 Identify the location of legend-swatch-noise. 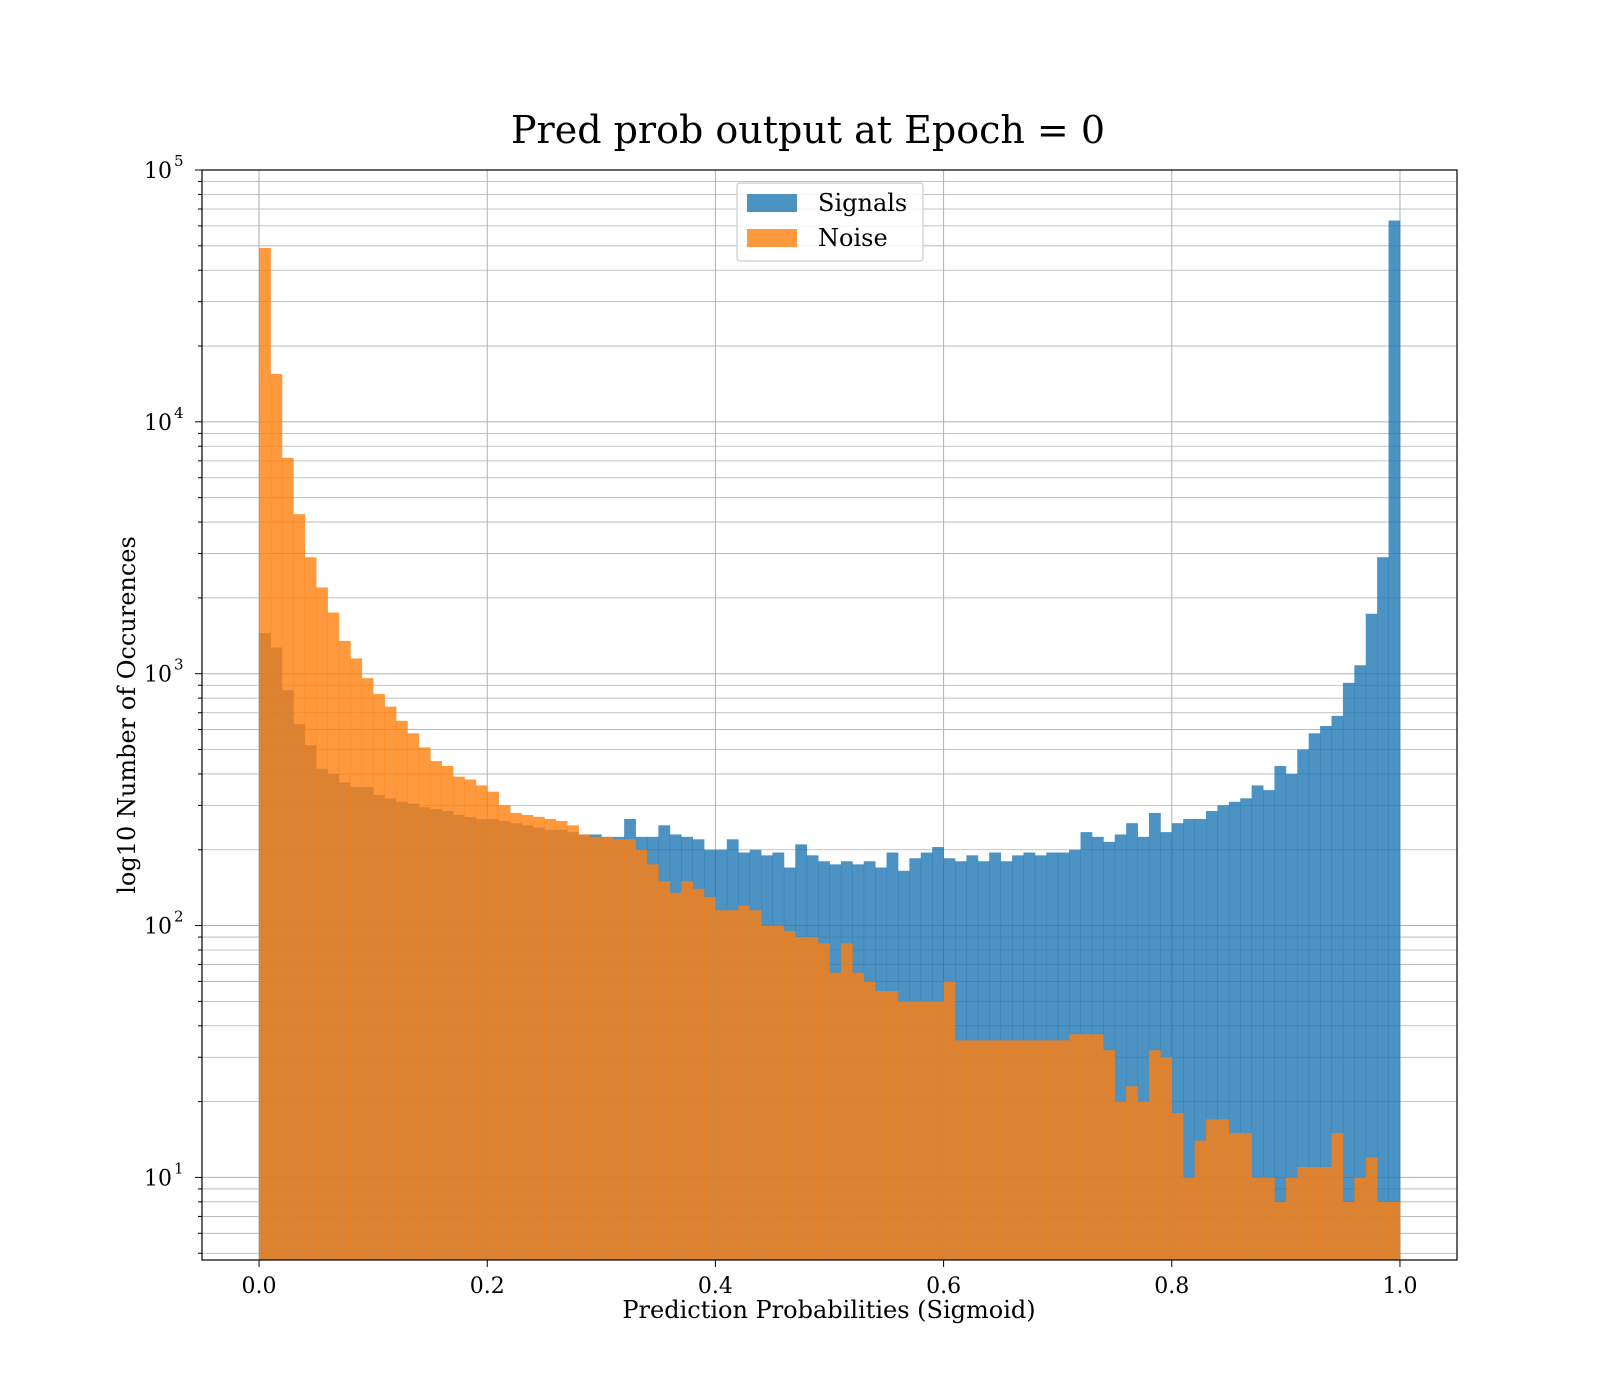
(772, 238).